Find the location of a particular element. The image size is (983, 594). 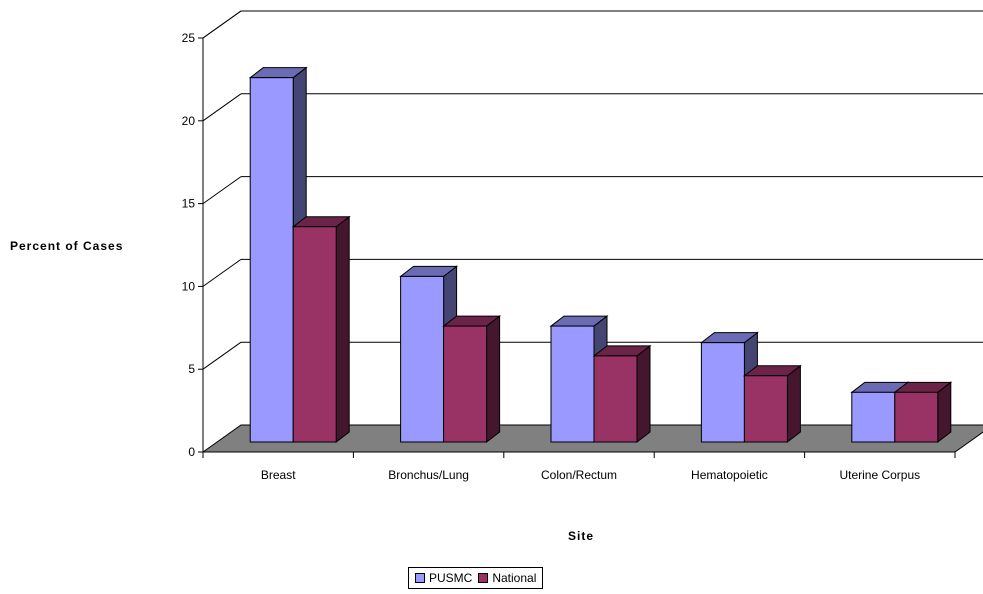

x-tick-label: Colon/Rectum is located at coordinates (579, 475).